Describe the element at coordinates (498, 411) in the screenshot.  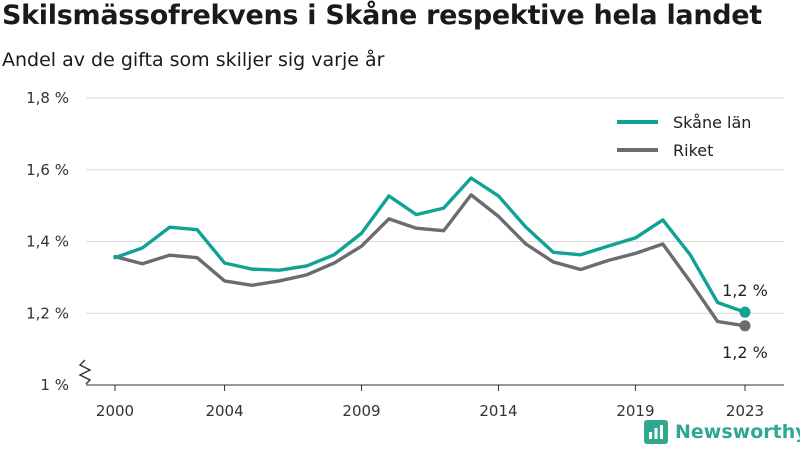
I see `x-tick-label: 2014` at that location.